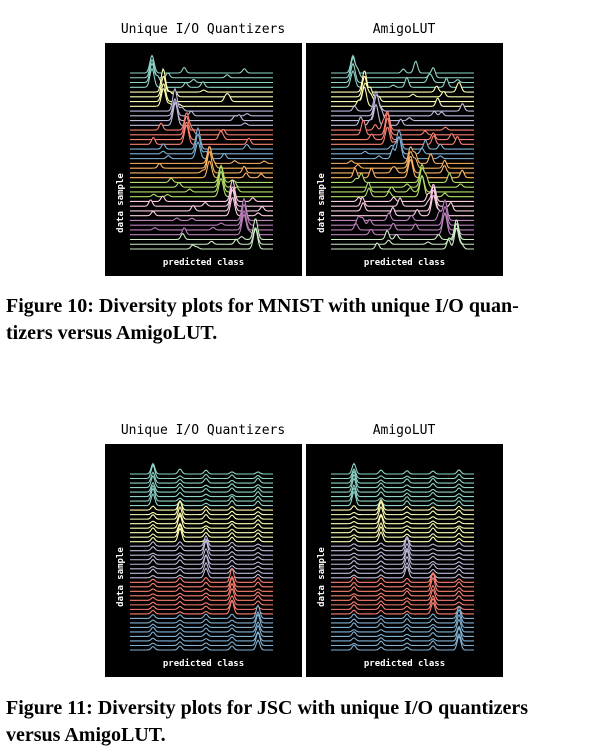  What do you see at coordinates (121, 577) in the screenshot?
I see `y-axis-label: data sample` at bounding box center [121, 577].